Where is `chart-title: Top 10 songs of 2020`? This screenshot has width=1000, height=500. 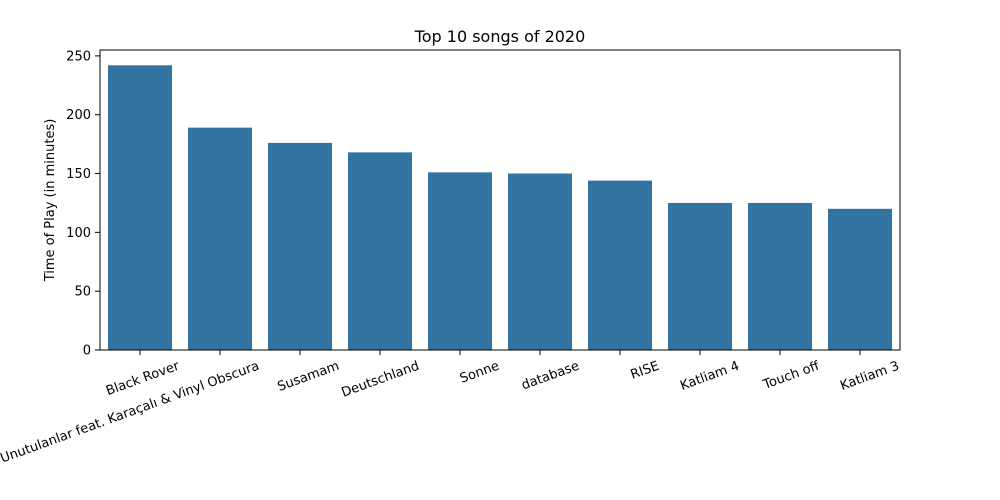 chart-title: Top 10 songs of 2020 is located at coordinates (500, 36).